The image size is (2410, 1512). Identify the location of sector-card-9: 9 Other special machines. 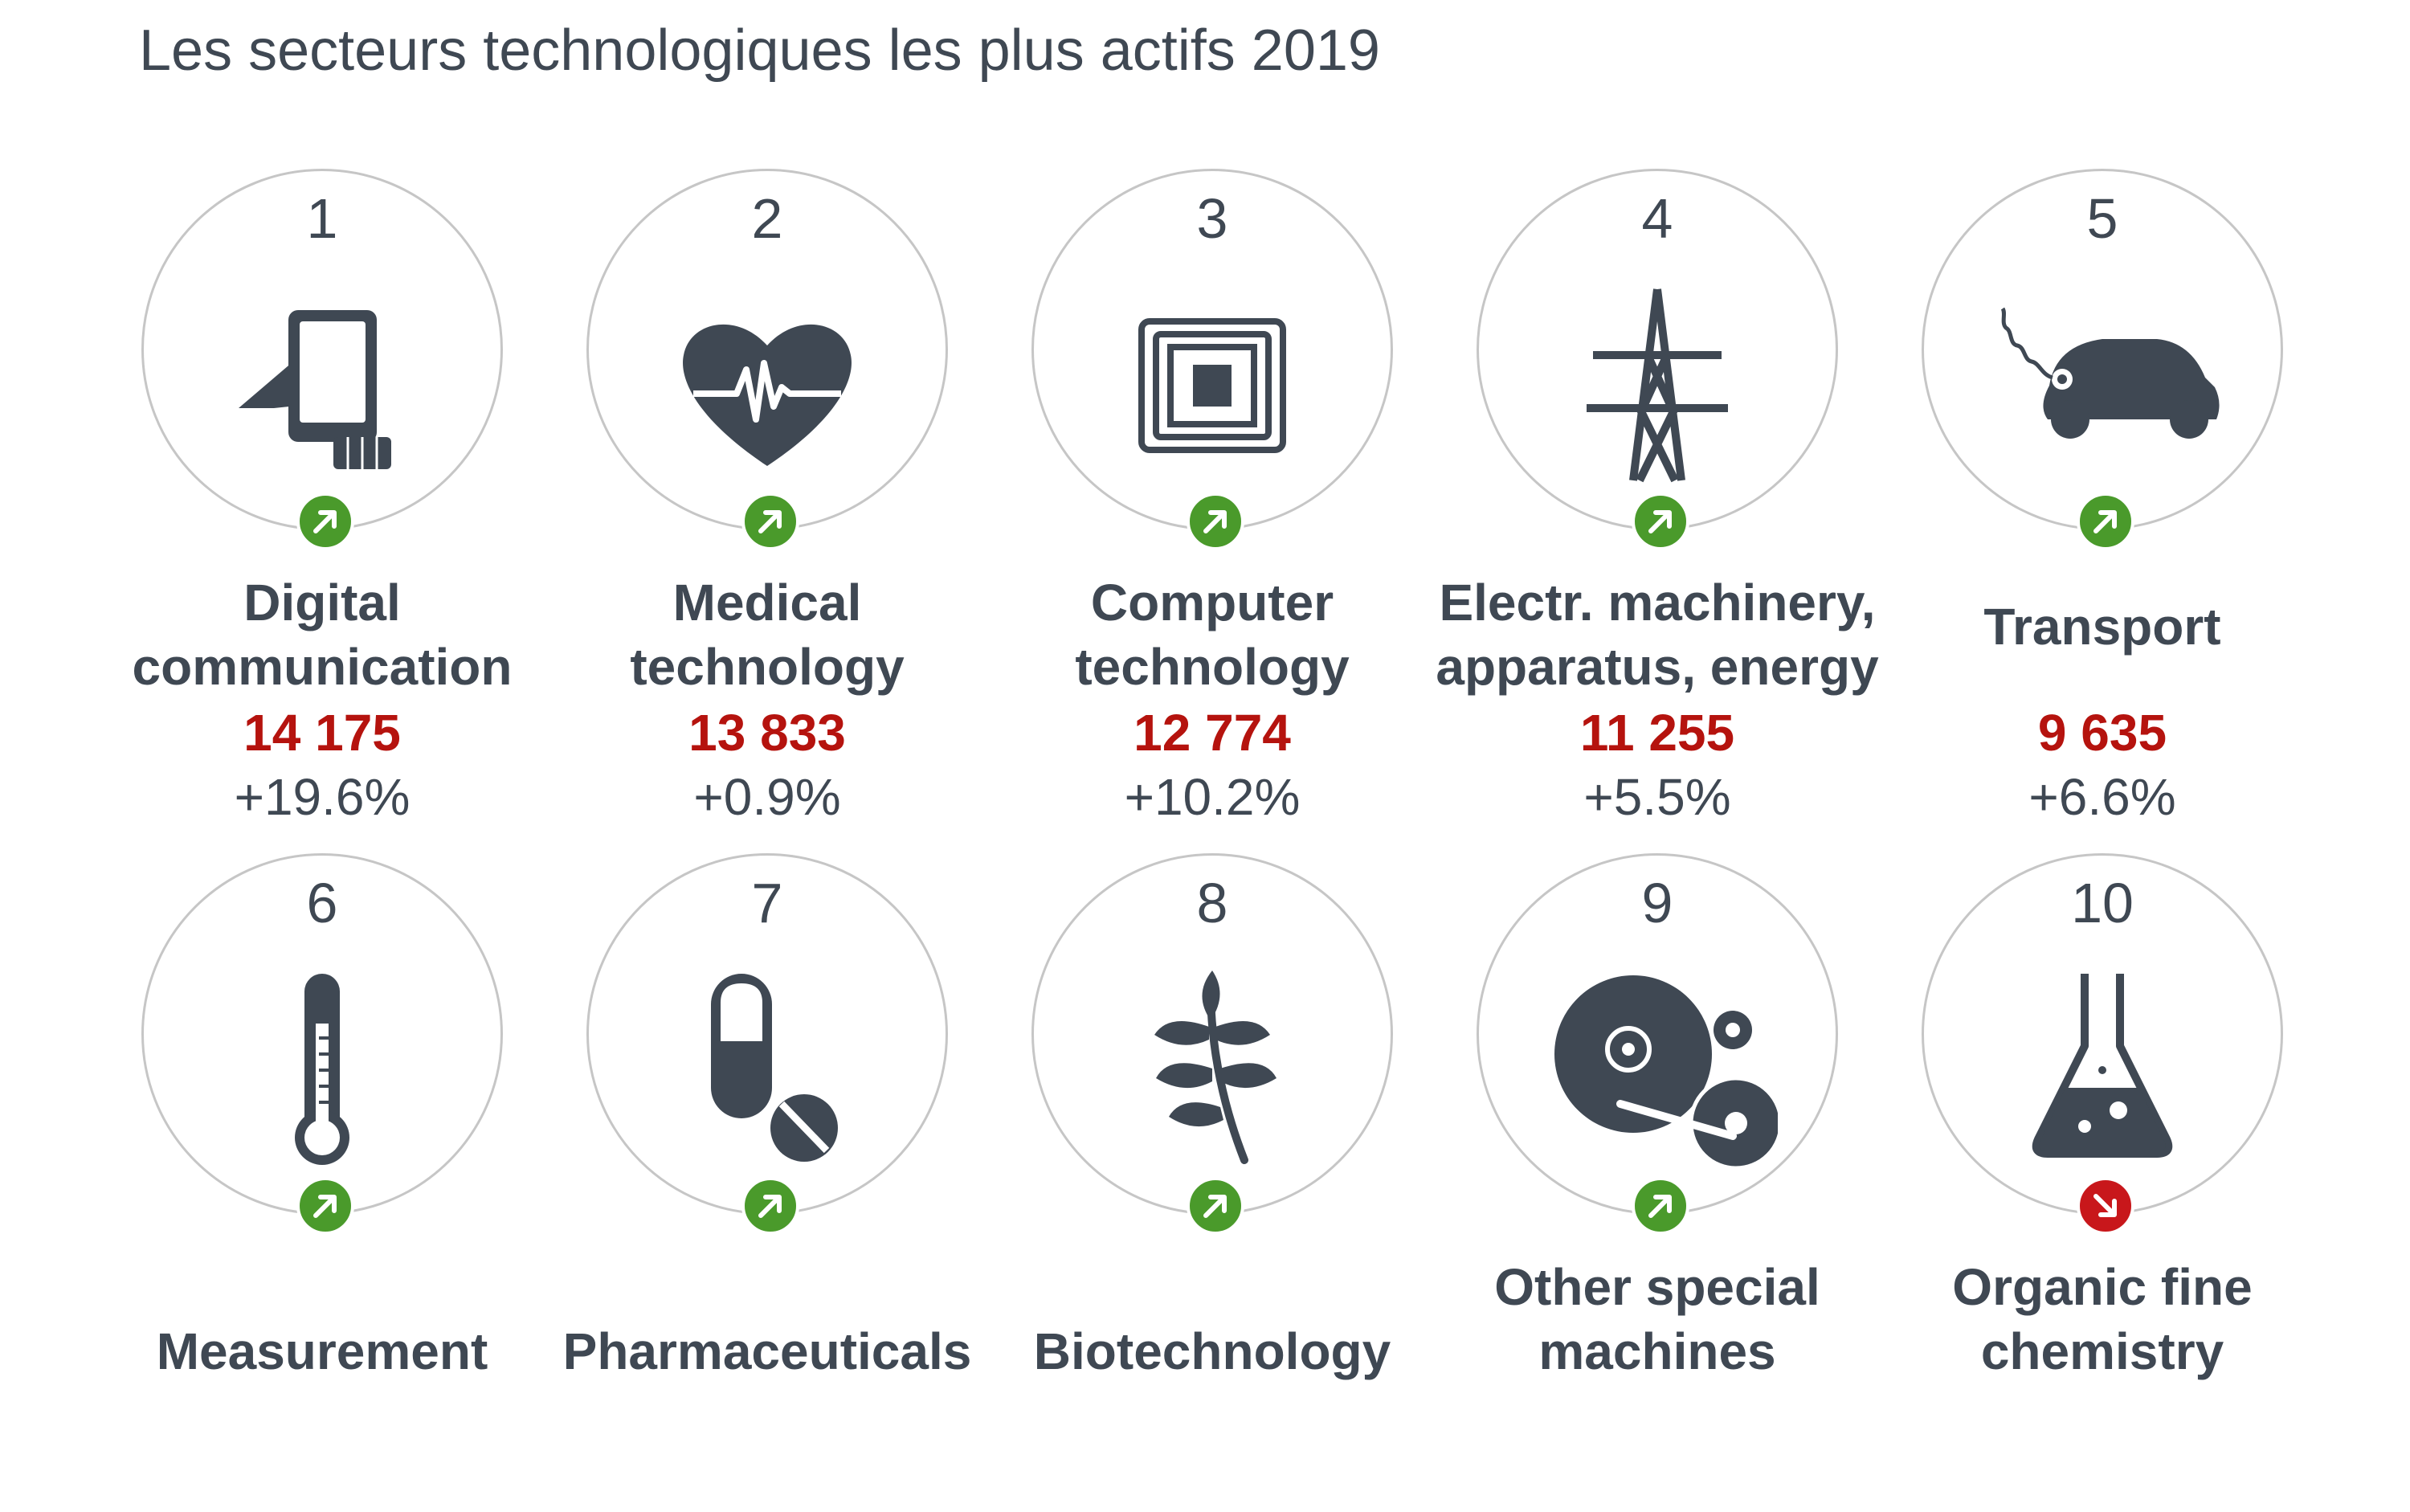
(1661, 1182).